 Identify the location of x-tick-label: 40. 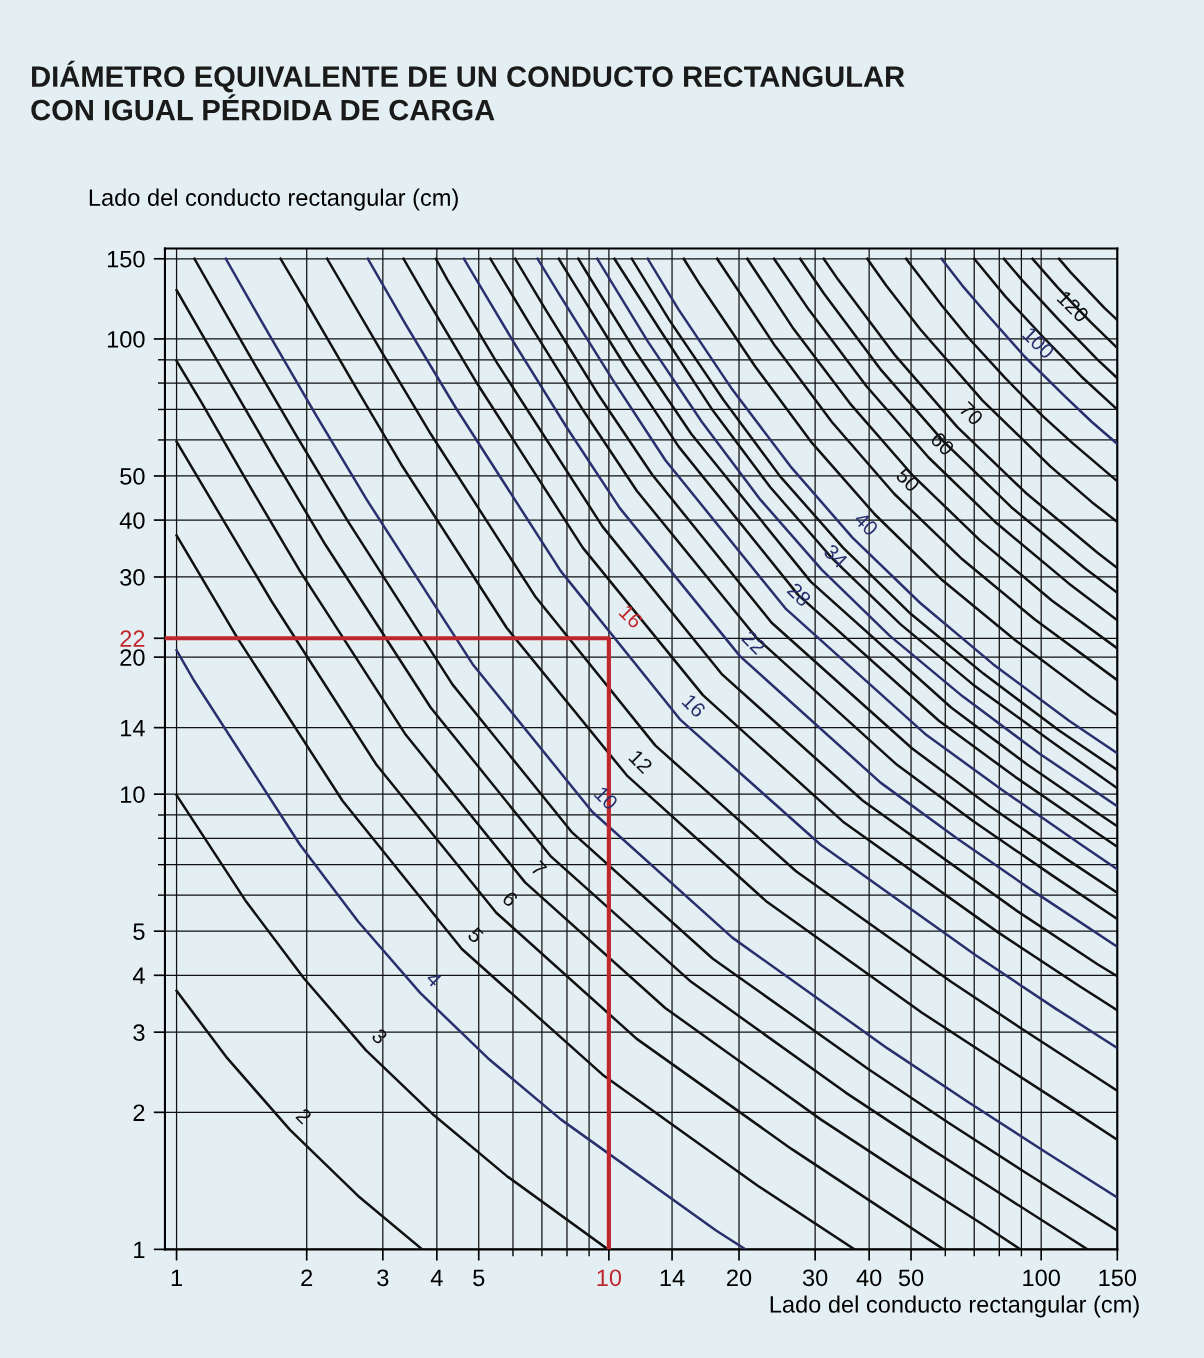
(869, 1278).